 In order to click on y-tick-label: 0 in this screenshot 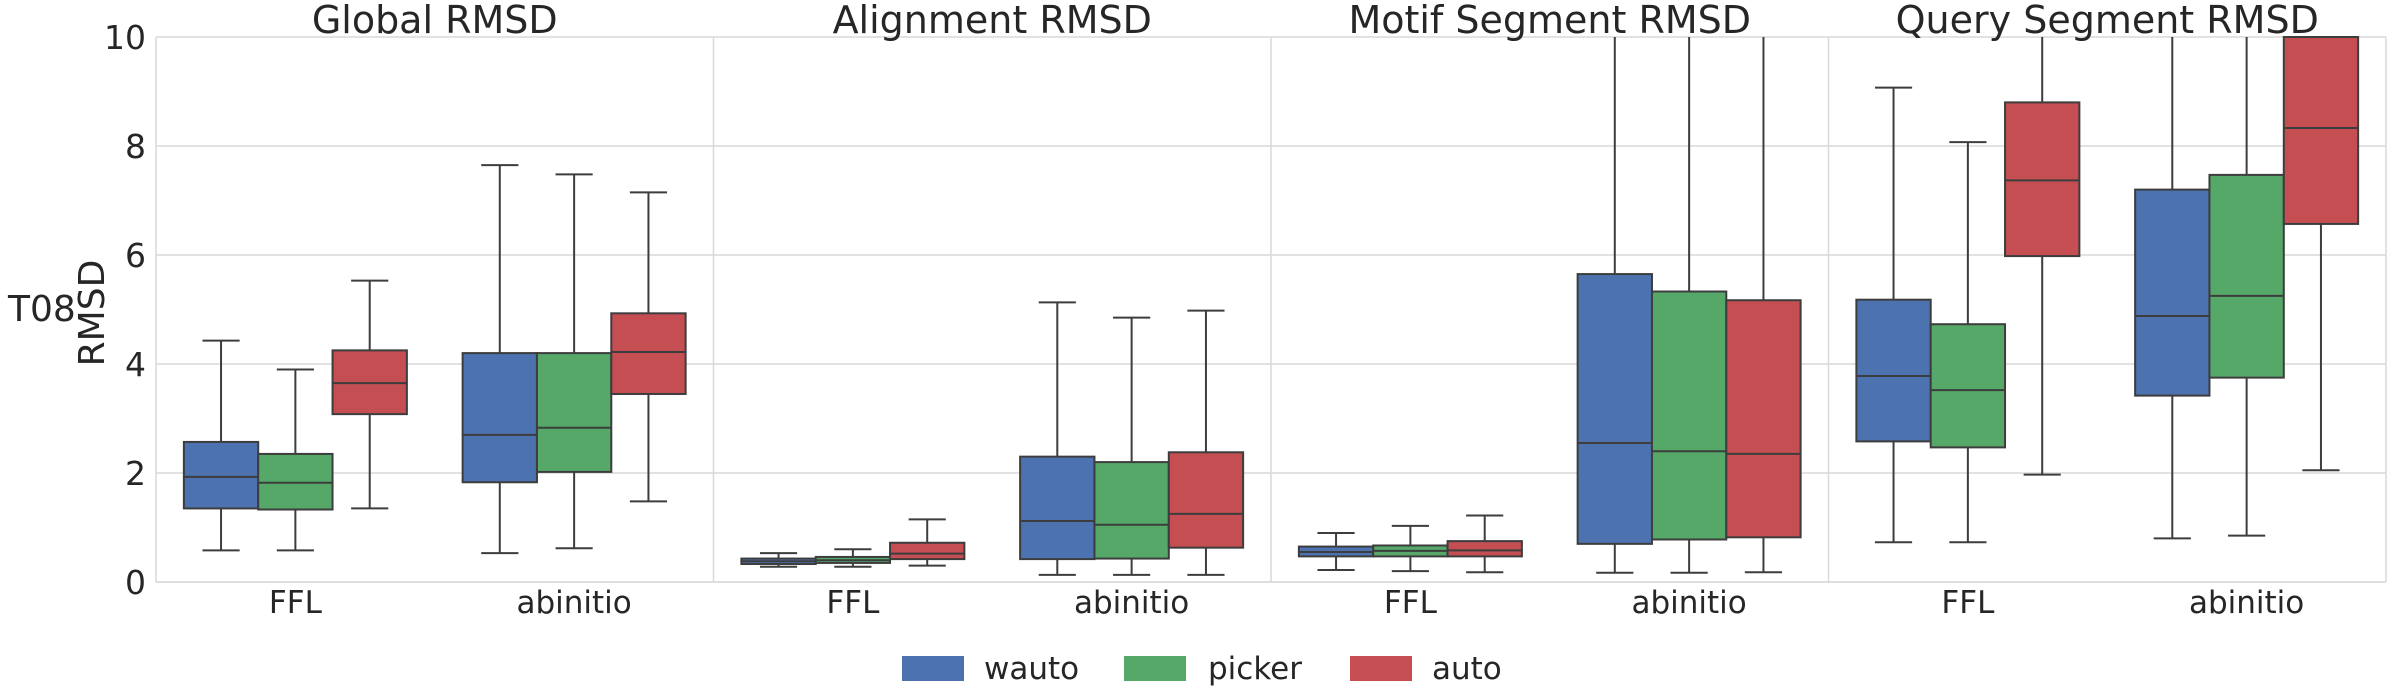, I will do `click(135, 582)`.